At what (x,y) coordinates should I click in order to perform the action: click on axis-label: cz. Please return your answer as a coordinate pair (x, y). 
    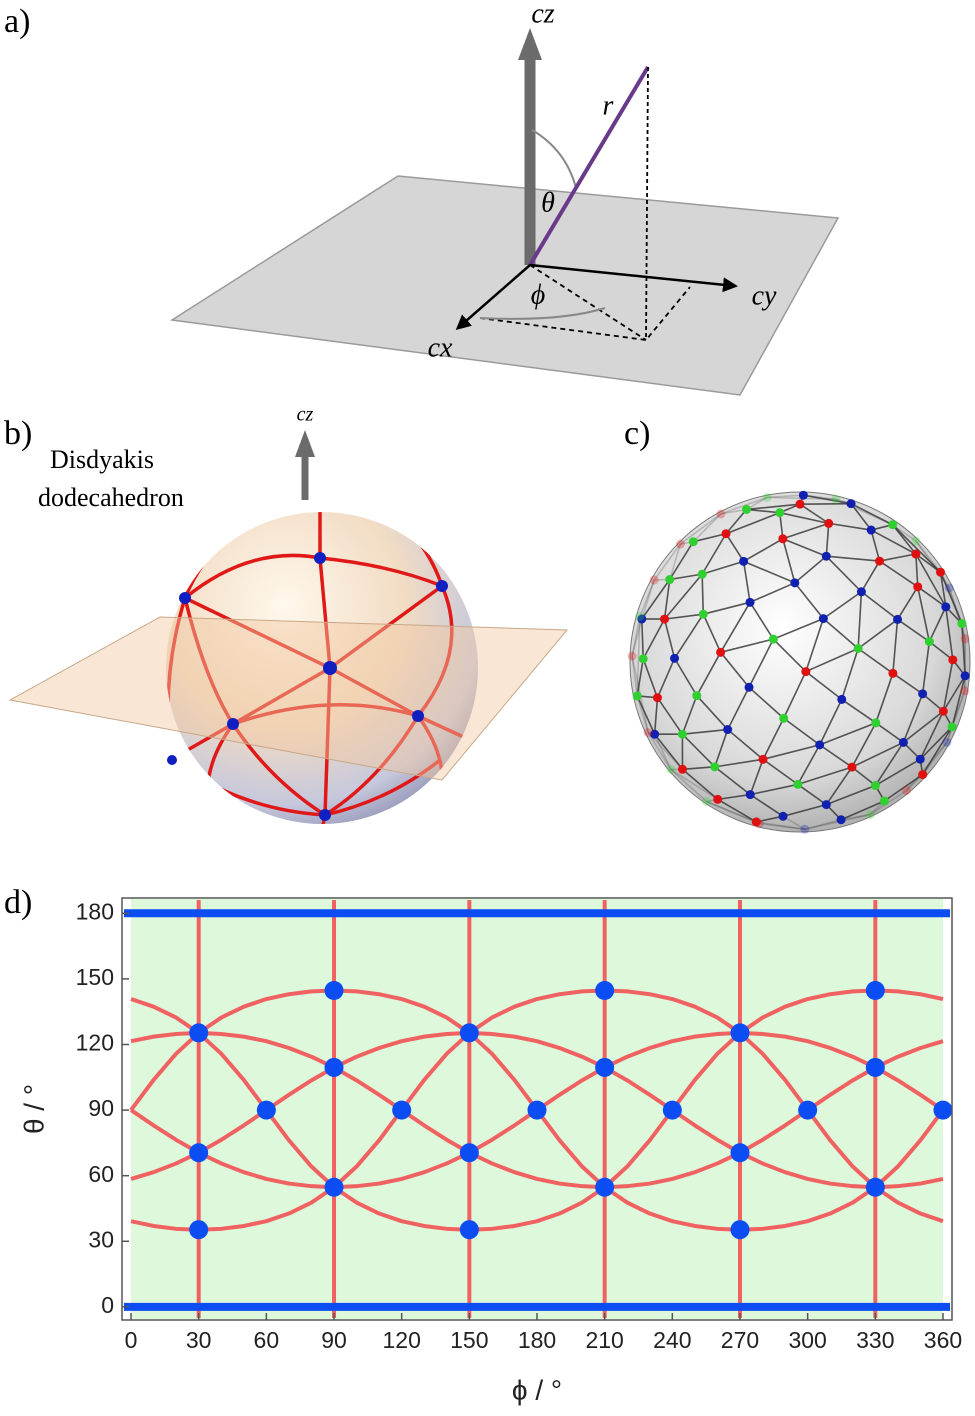
    Looking at the image, I should click on (542, 14).